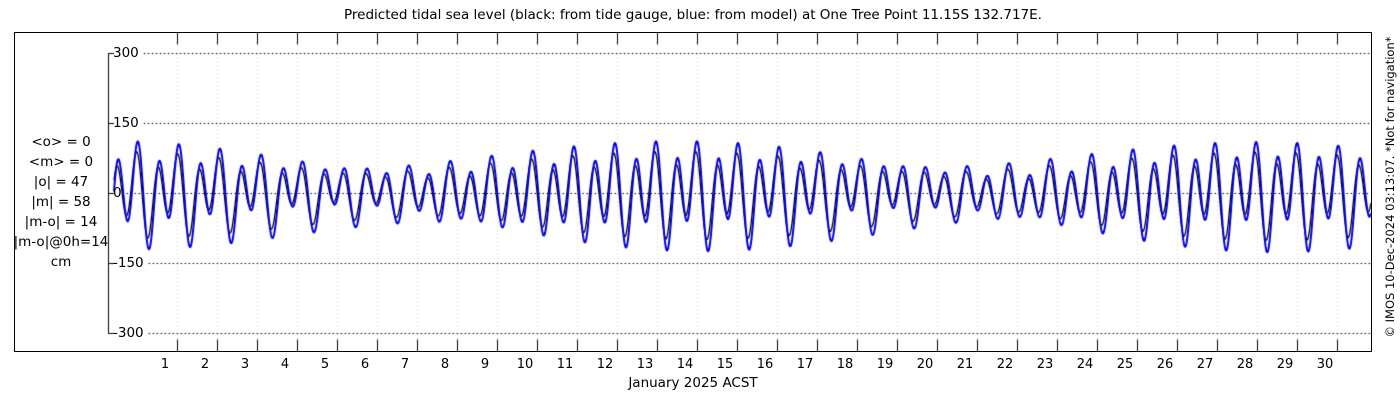  What do you see at coordinates (365, 364) in the screenshot?
I see `x-tick-label: 6` at bounding box center [365, 364].